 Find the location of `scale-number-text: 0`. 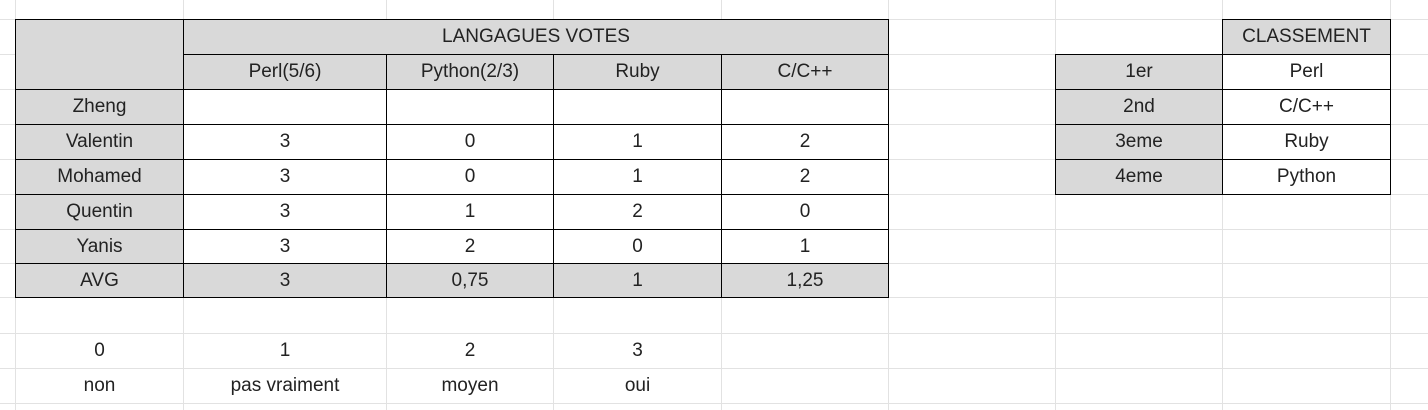

scale-number-text: 0 is located at coordinates (99, 350).